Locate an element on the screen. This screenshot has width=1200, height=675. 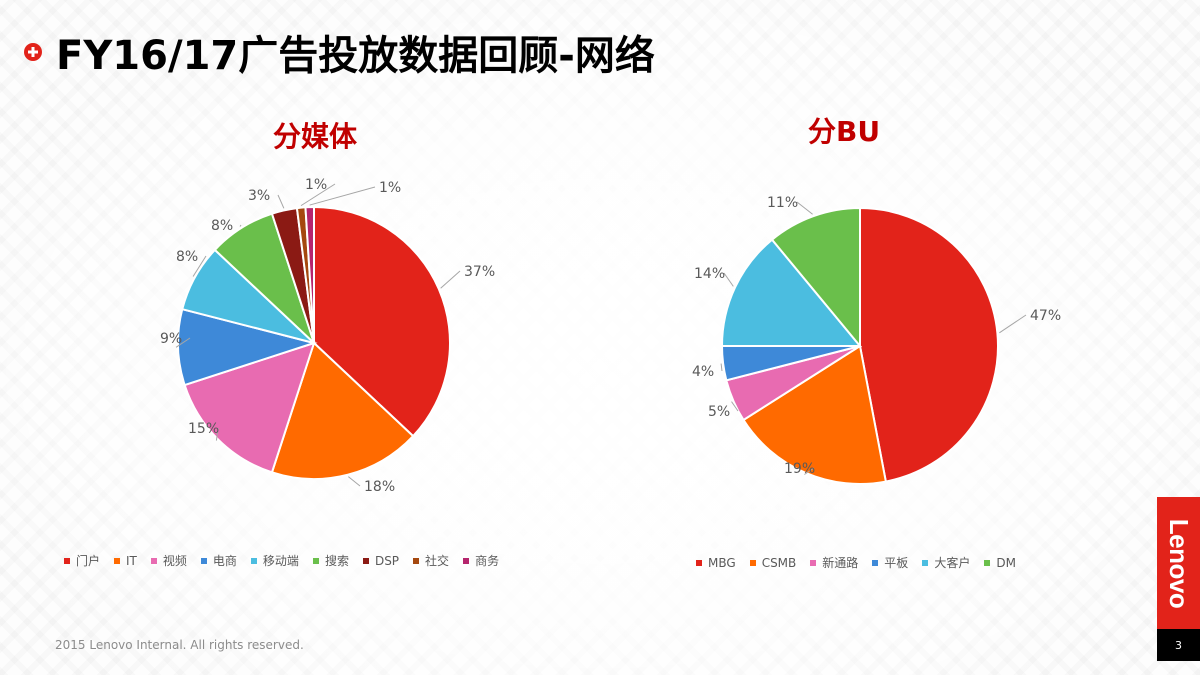
data-label: 3% is located at coordinates (259, 196).